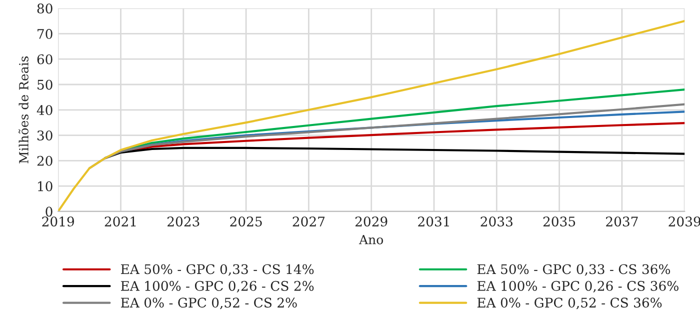 The height and width of the screenshot is (333, 700). I want to click on x-tick-label: 2023, so click(184, 221).